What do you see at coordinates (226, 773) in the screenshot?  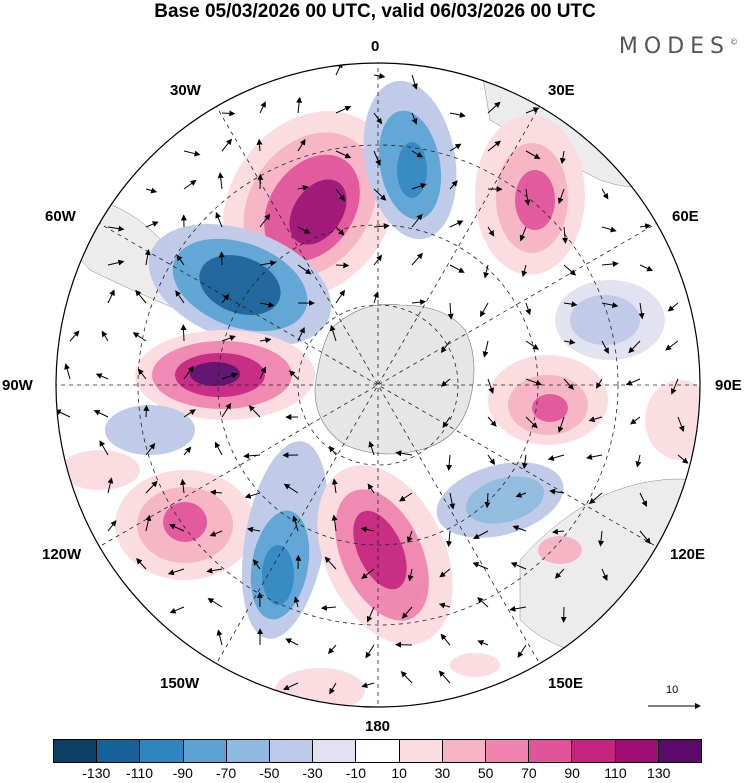 I see `colorbar-tick-label: -70` at bounding box center [226, 773].